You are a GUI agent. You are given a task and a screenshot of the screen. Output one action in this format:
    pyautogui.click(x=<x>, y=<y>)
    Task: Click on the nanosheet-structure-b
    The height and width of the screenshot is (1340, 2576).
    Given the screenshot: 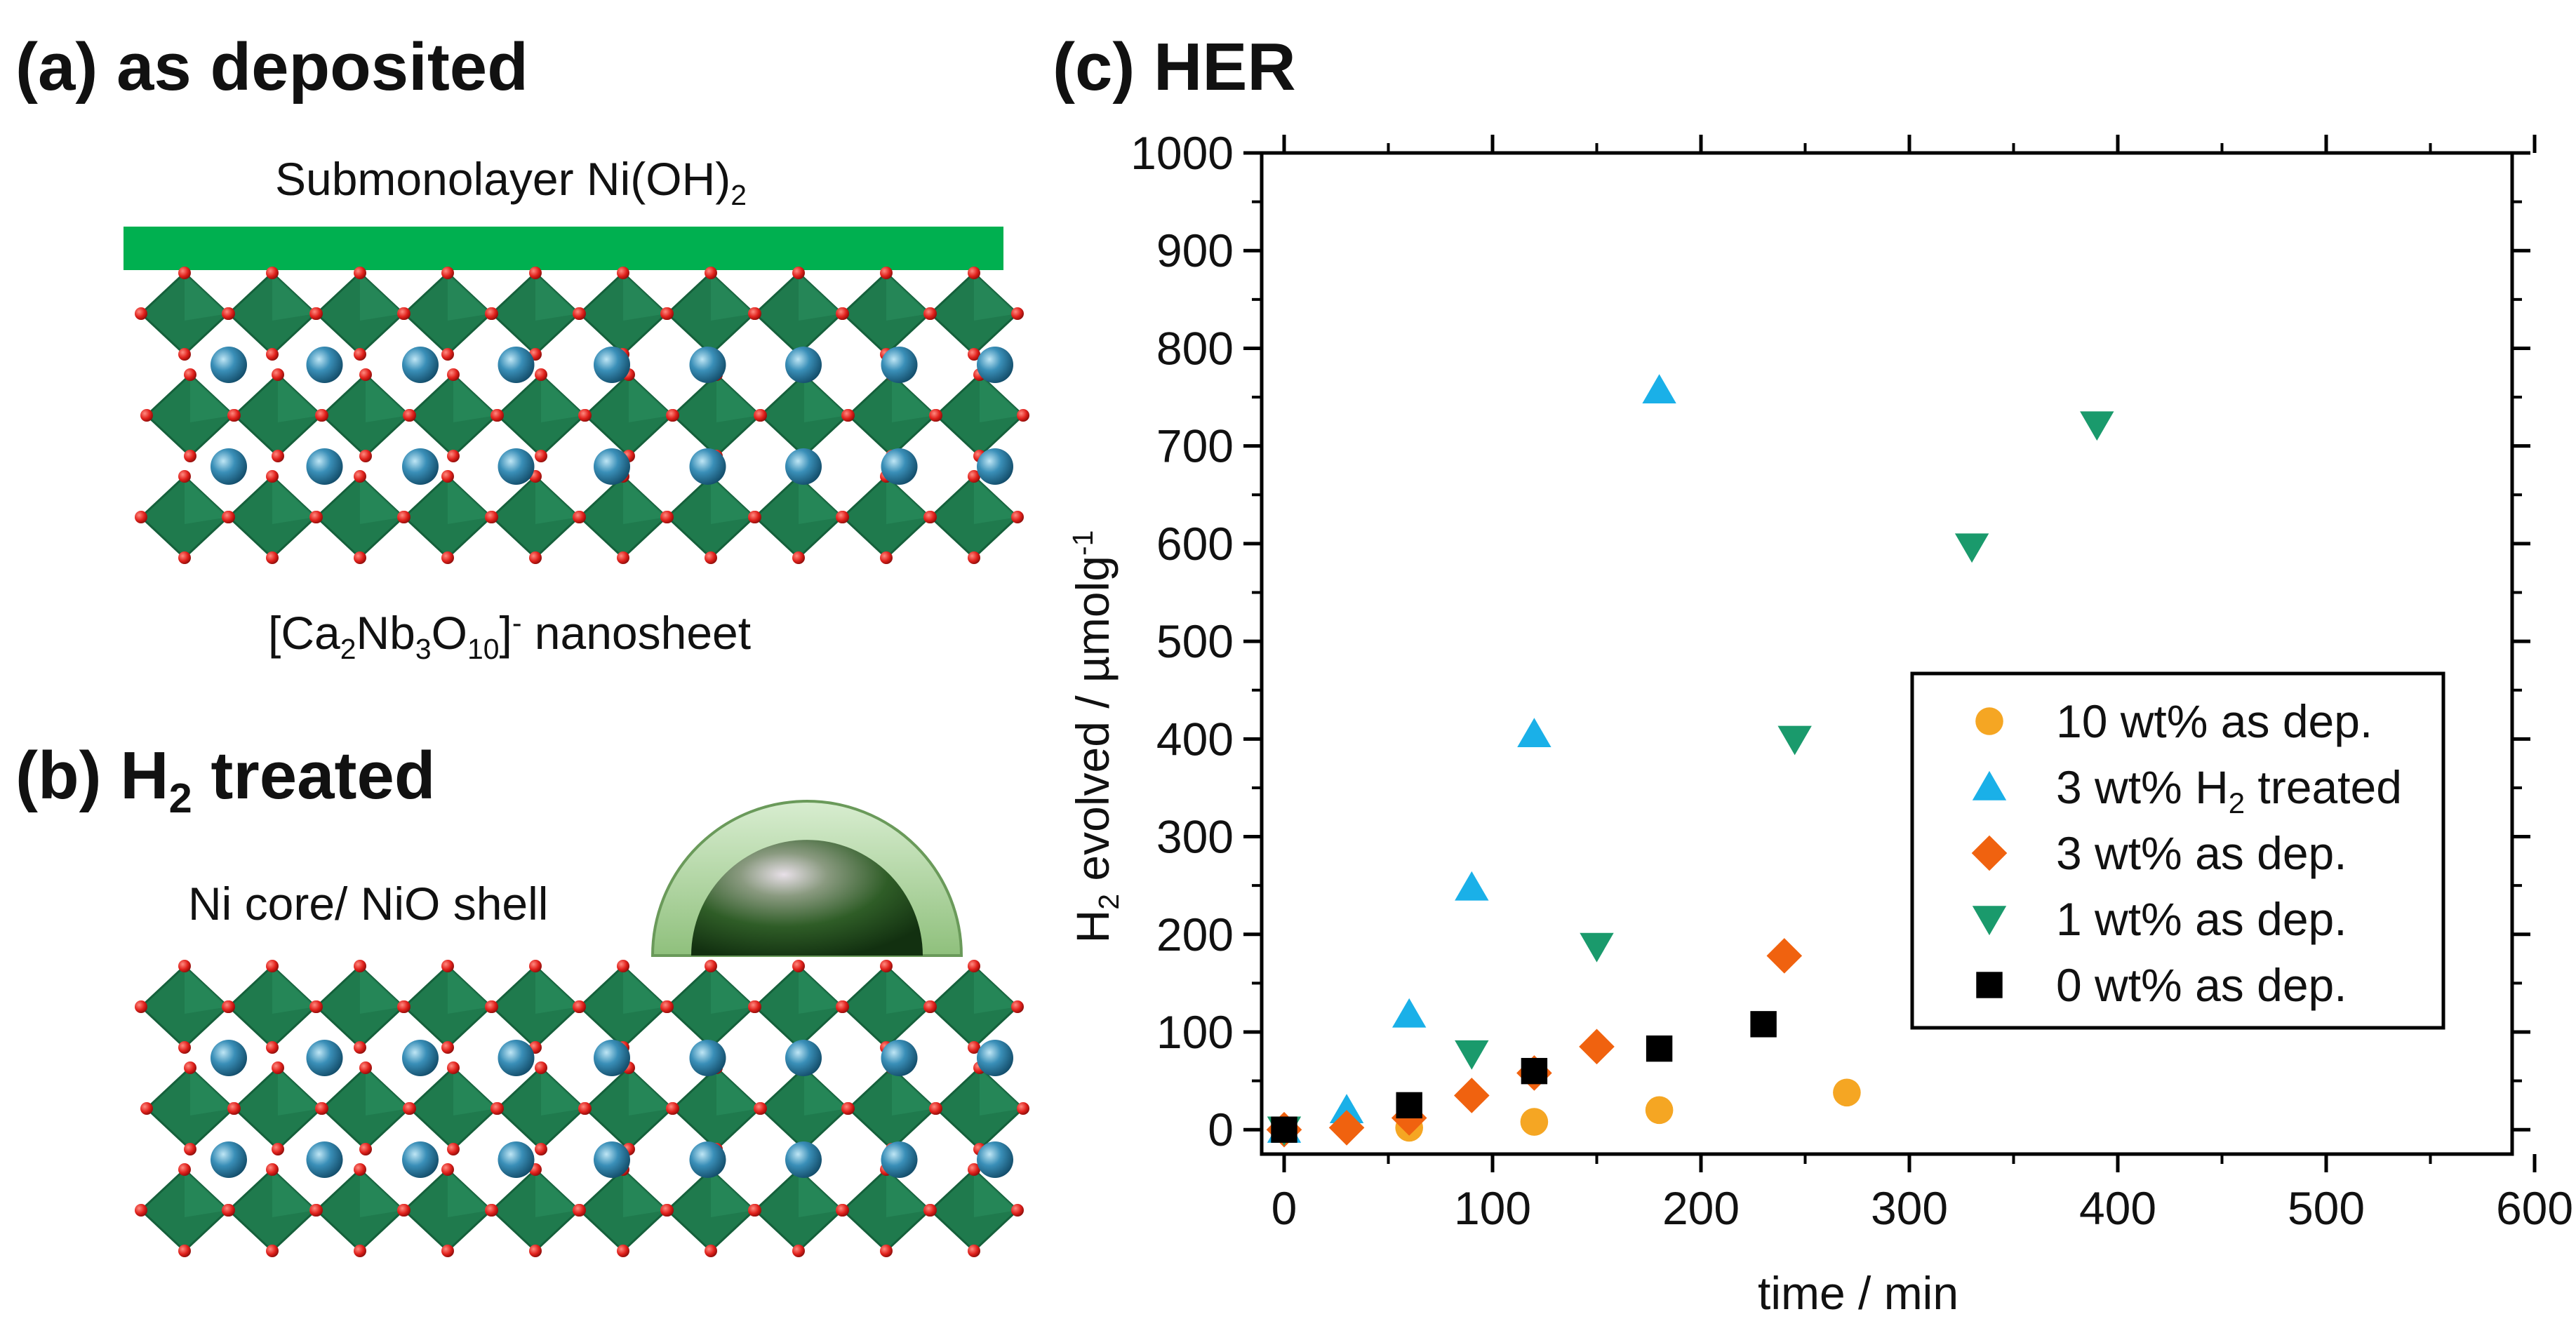 What is the action you would take?
    pyautogui.click(x=582, y=1108)
    